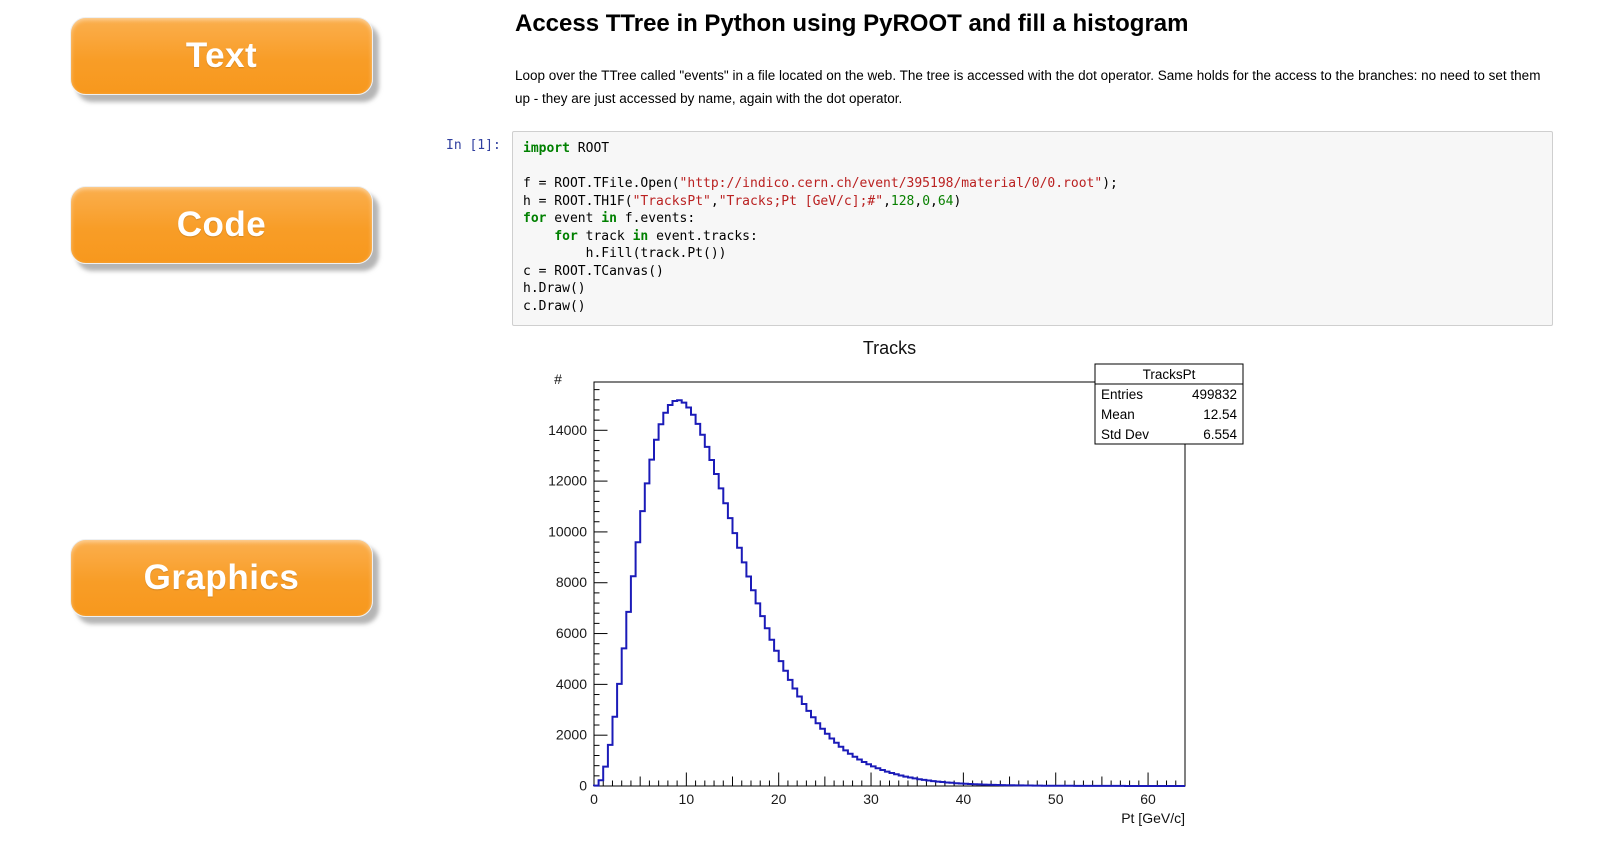 This screenshot has height=851, width=1600. What do you see at coordinates (889, 348) in the screenshot?
I see `plot-title: Tracks` at bounding box center [889, 348].